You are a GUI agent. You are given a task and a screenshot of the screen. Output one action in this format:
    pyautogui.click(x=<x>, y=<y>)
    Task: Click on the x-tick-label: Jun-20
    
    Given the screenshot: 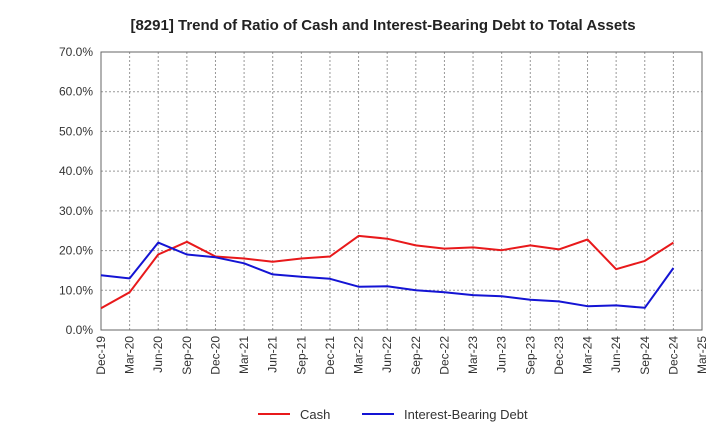 What is the action you would take?
    pyautogui.click(x=158, y=354)
    